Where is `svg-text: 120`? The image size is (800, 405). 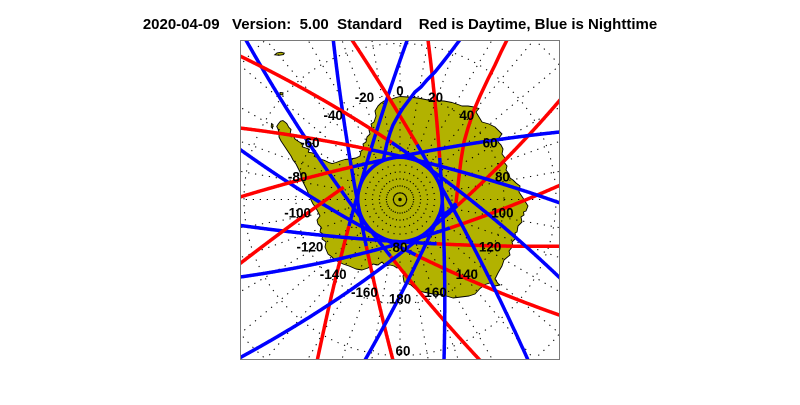
svg-text: 120 is located at coordinates (490, 247).